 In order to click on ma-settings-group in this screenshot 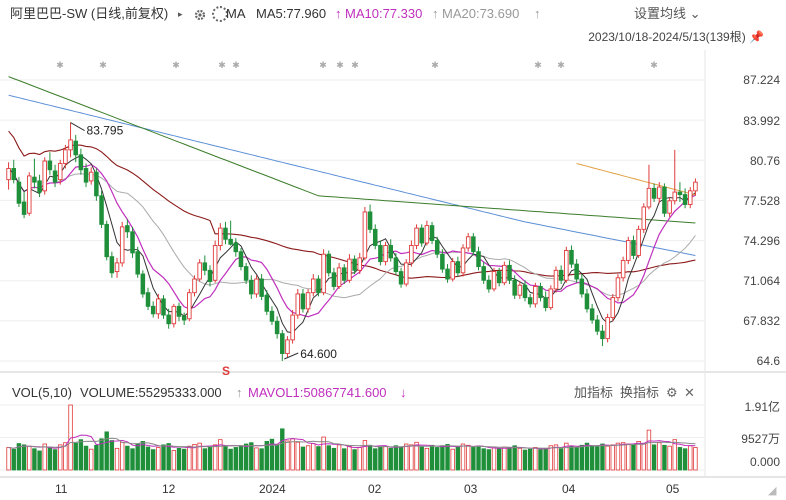, I will do `click(210, 14)`.